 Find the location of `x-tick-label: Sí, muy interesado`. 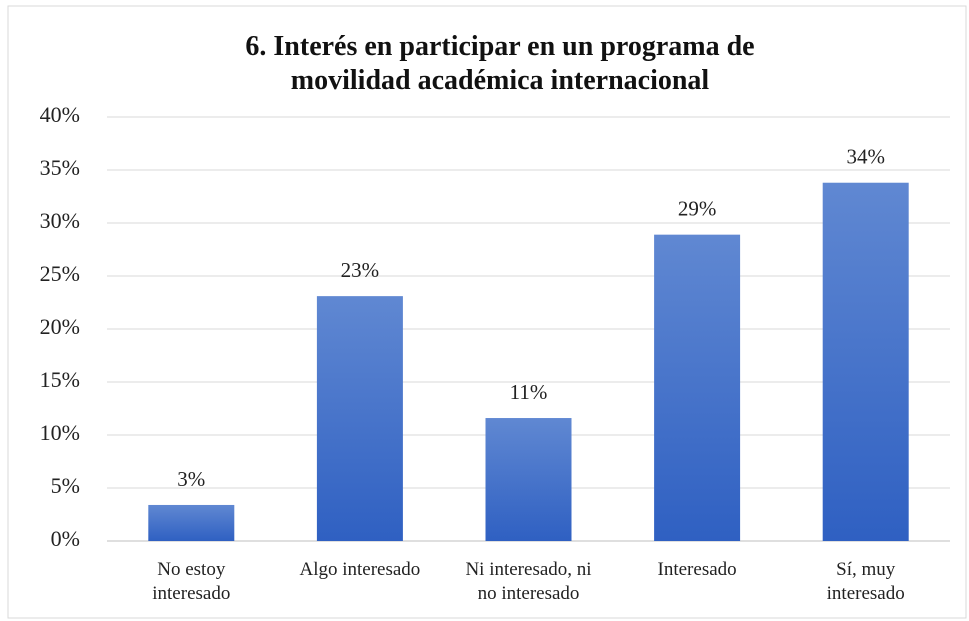

x-tick-label: Sí, muy interesado is located at coordinates (865, 581).